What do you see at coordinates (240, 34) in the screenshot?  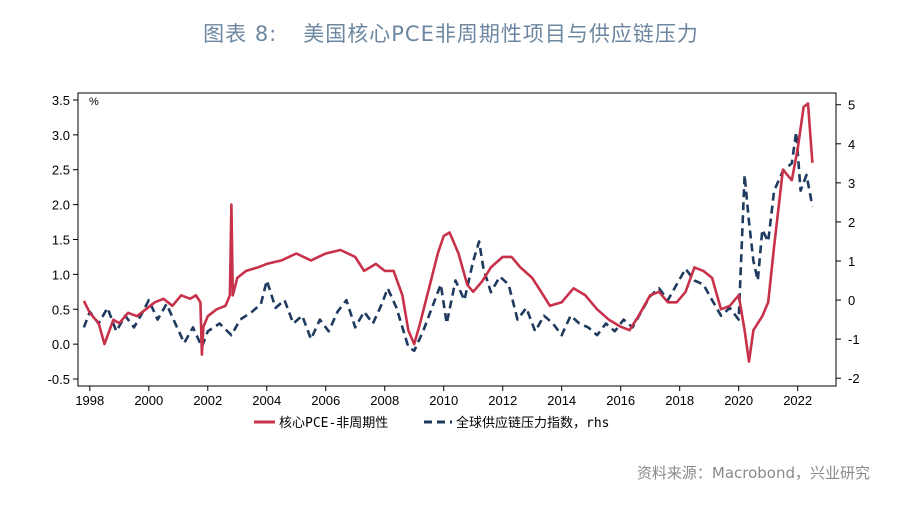 I see `figure-number: 图表 8:` at bounding box center [240, 34].